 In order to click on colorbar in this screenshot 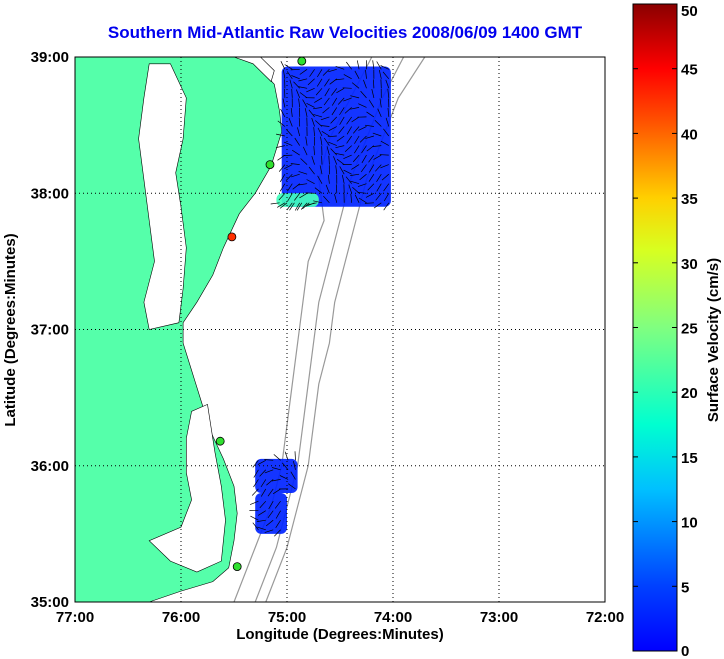, I will do `click(655, 327)`.